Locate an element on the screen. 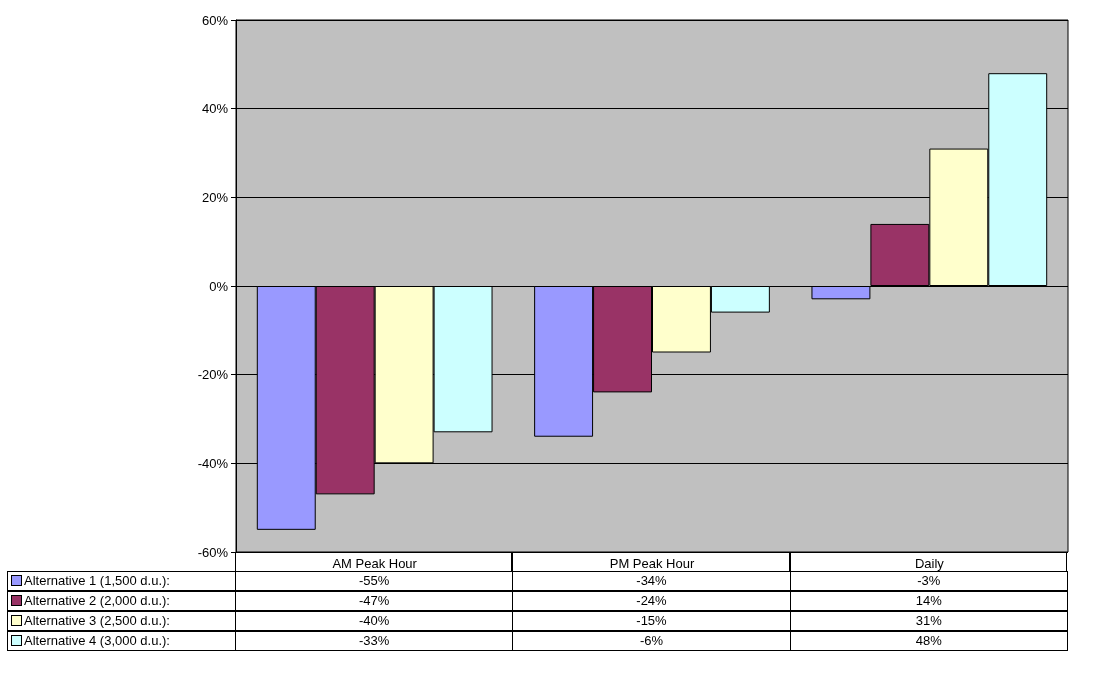  data-label: -6% is located at coordinates (651, 641).